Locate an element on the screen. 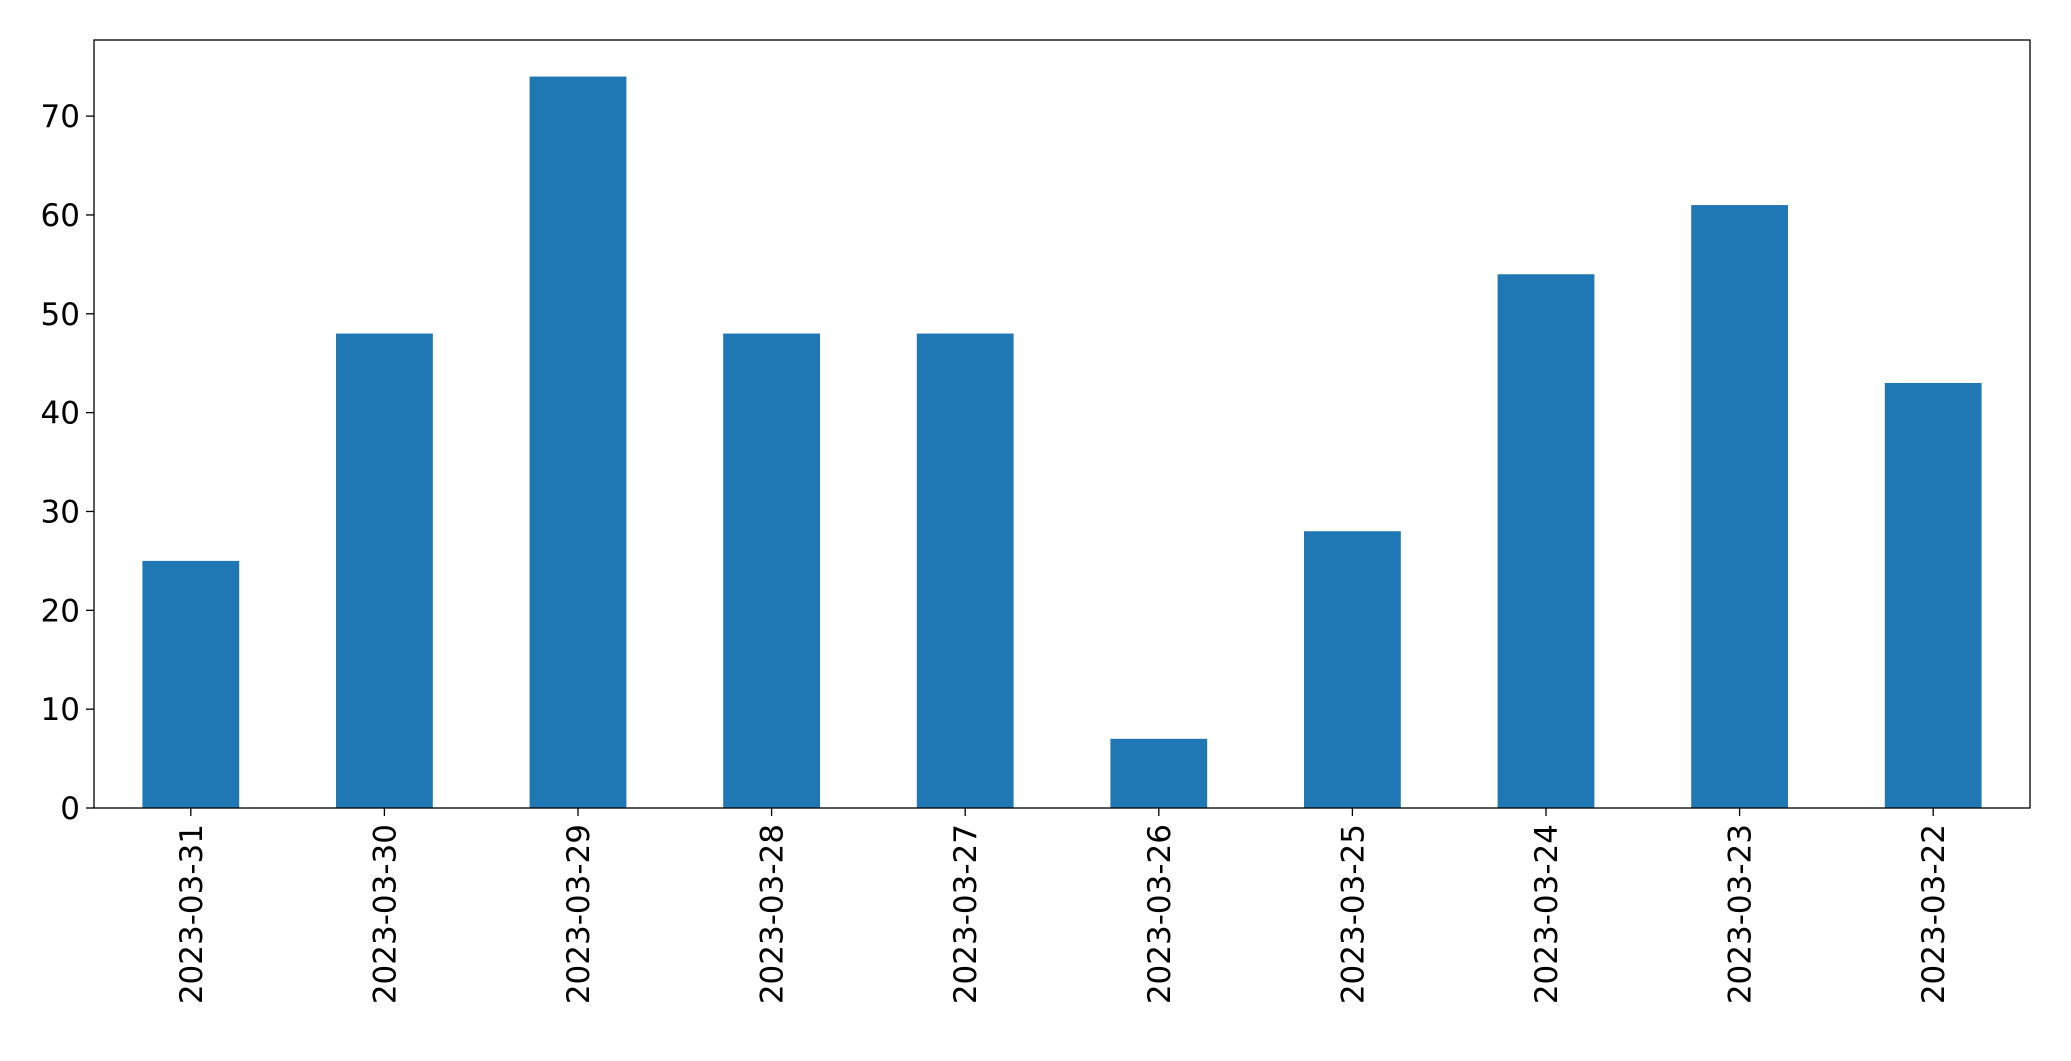  y-tick-label: 0 is located at coordinates (70, 809).